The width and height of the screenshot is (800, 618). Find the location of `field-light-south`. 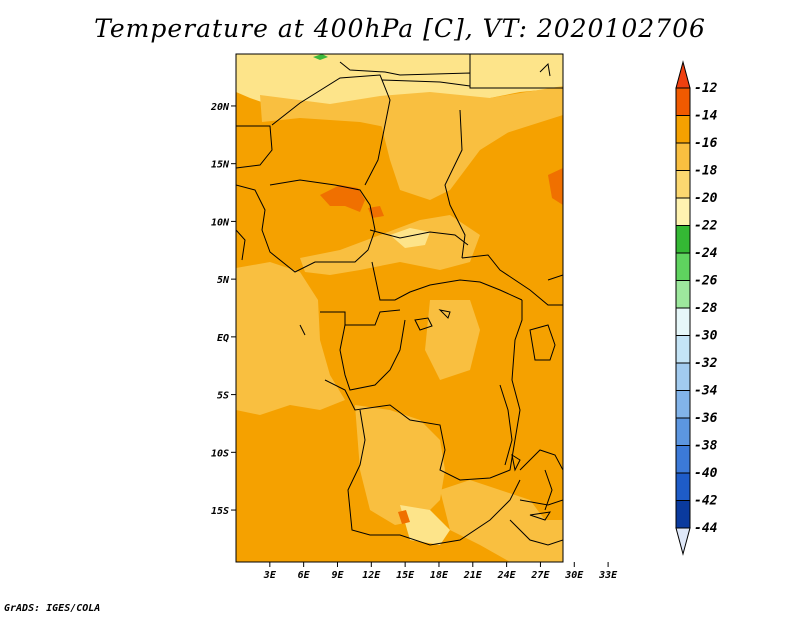

field-light-south is located at coordinates (400, 465).